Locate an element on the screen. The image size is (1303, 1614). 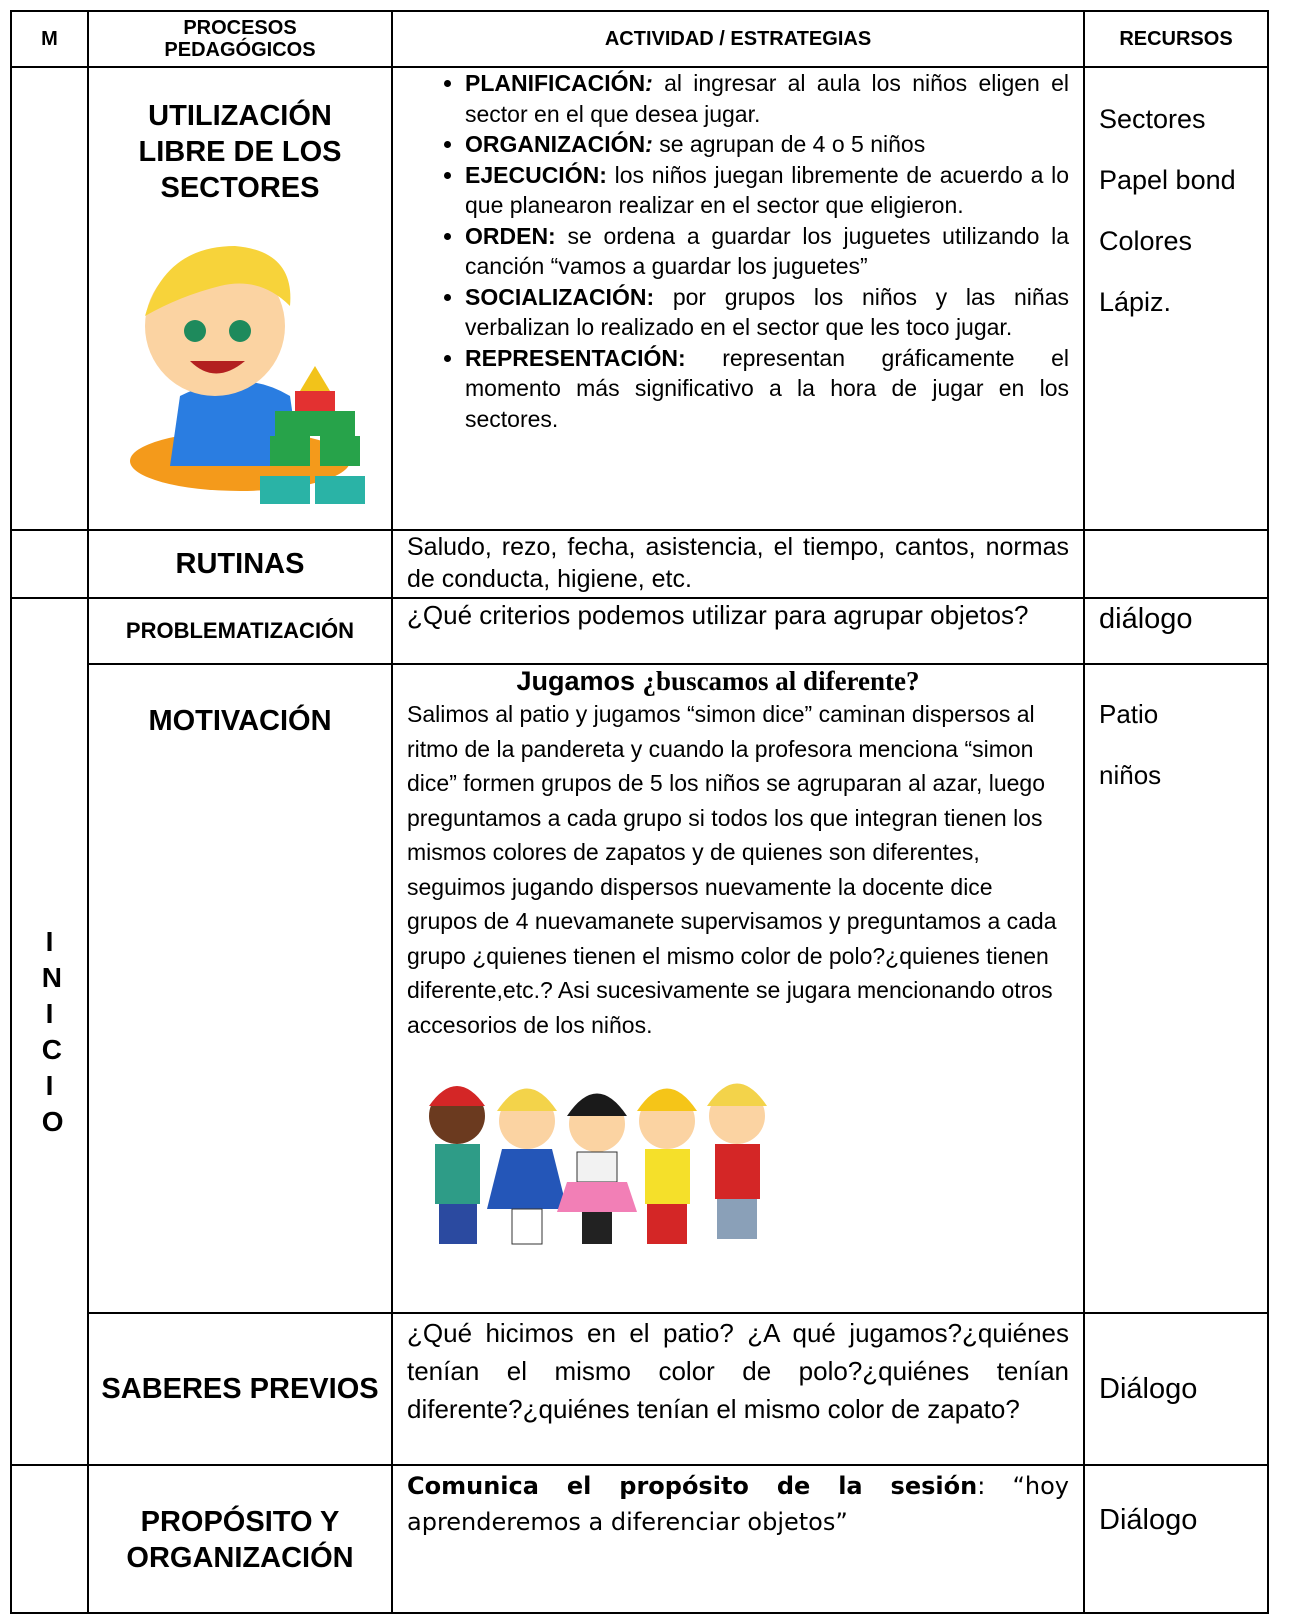
moment-label: INICIO is located at coordinates (52, 1031).